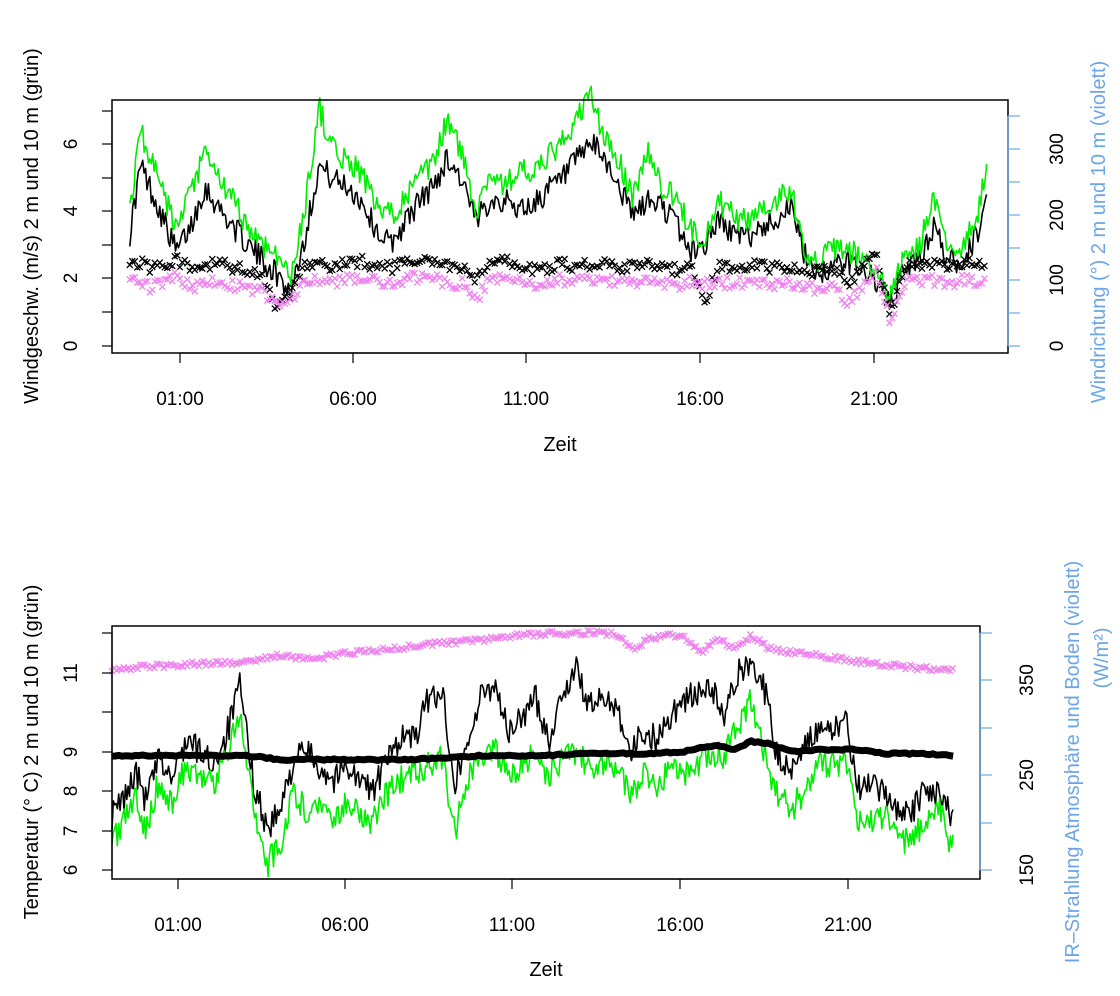  I want to click on panel-2-x-tick-label: 11:00, so click(512, 925).